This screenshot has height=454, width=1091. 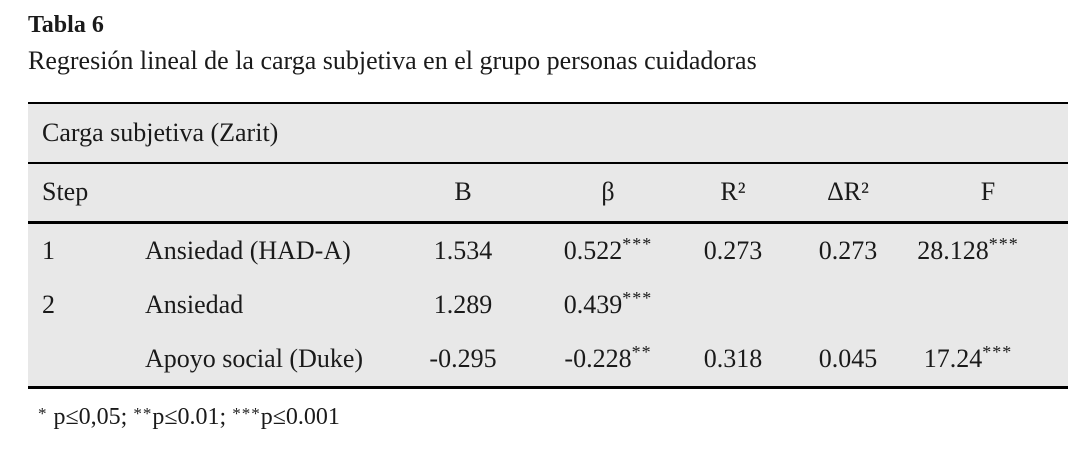 What do you see at coordinates (78, 360) in the screenshot?
I see `cell-step` at bounding box center [78, 360].